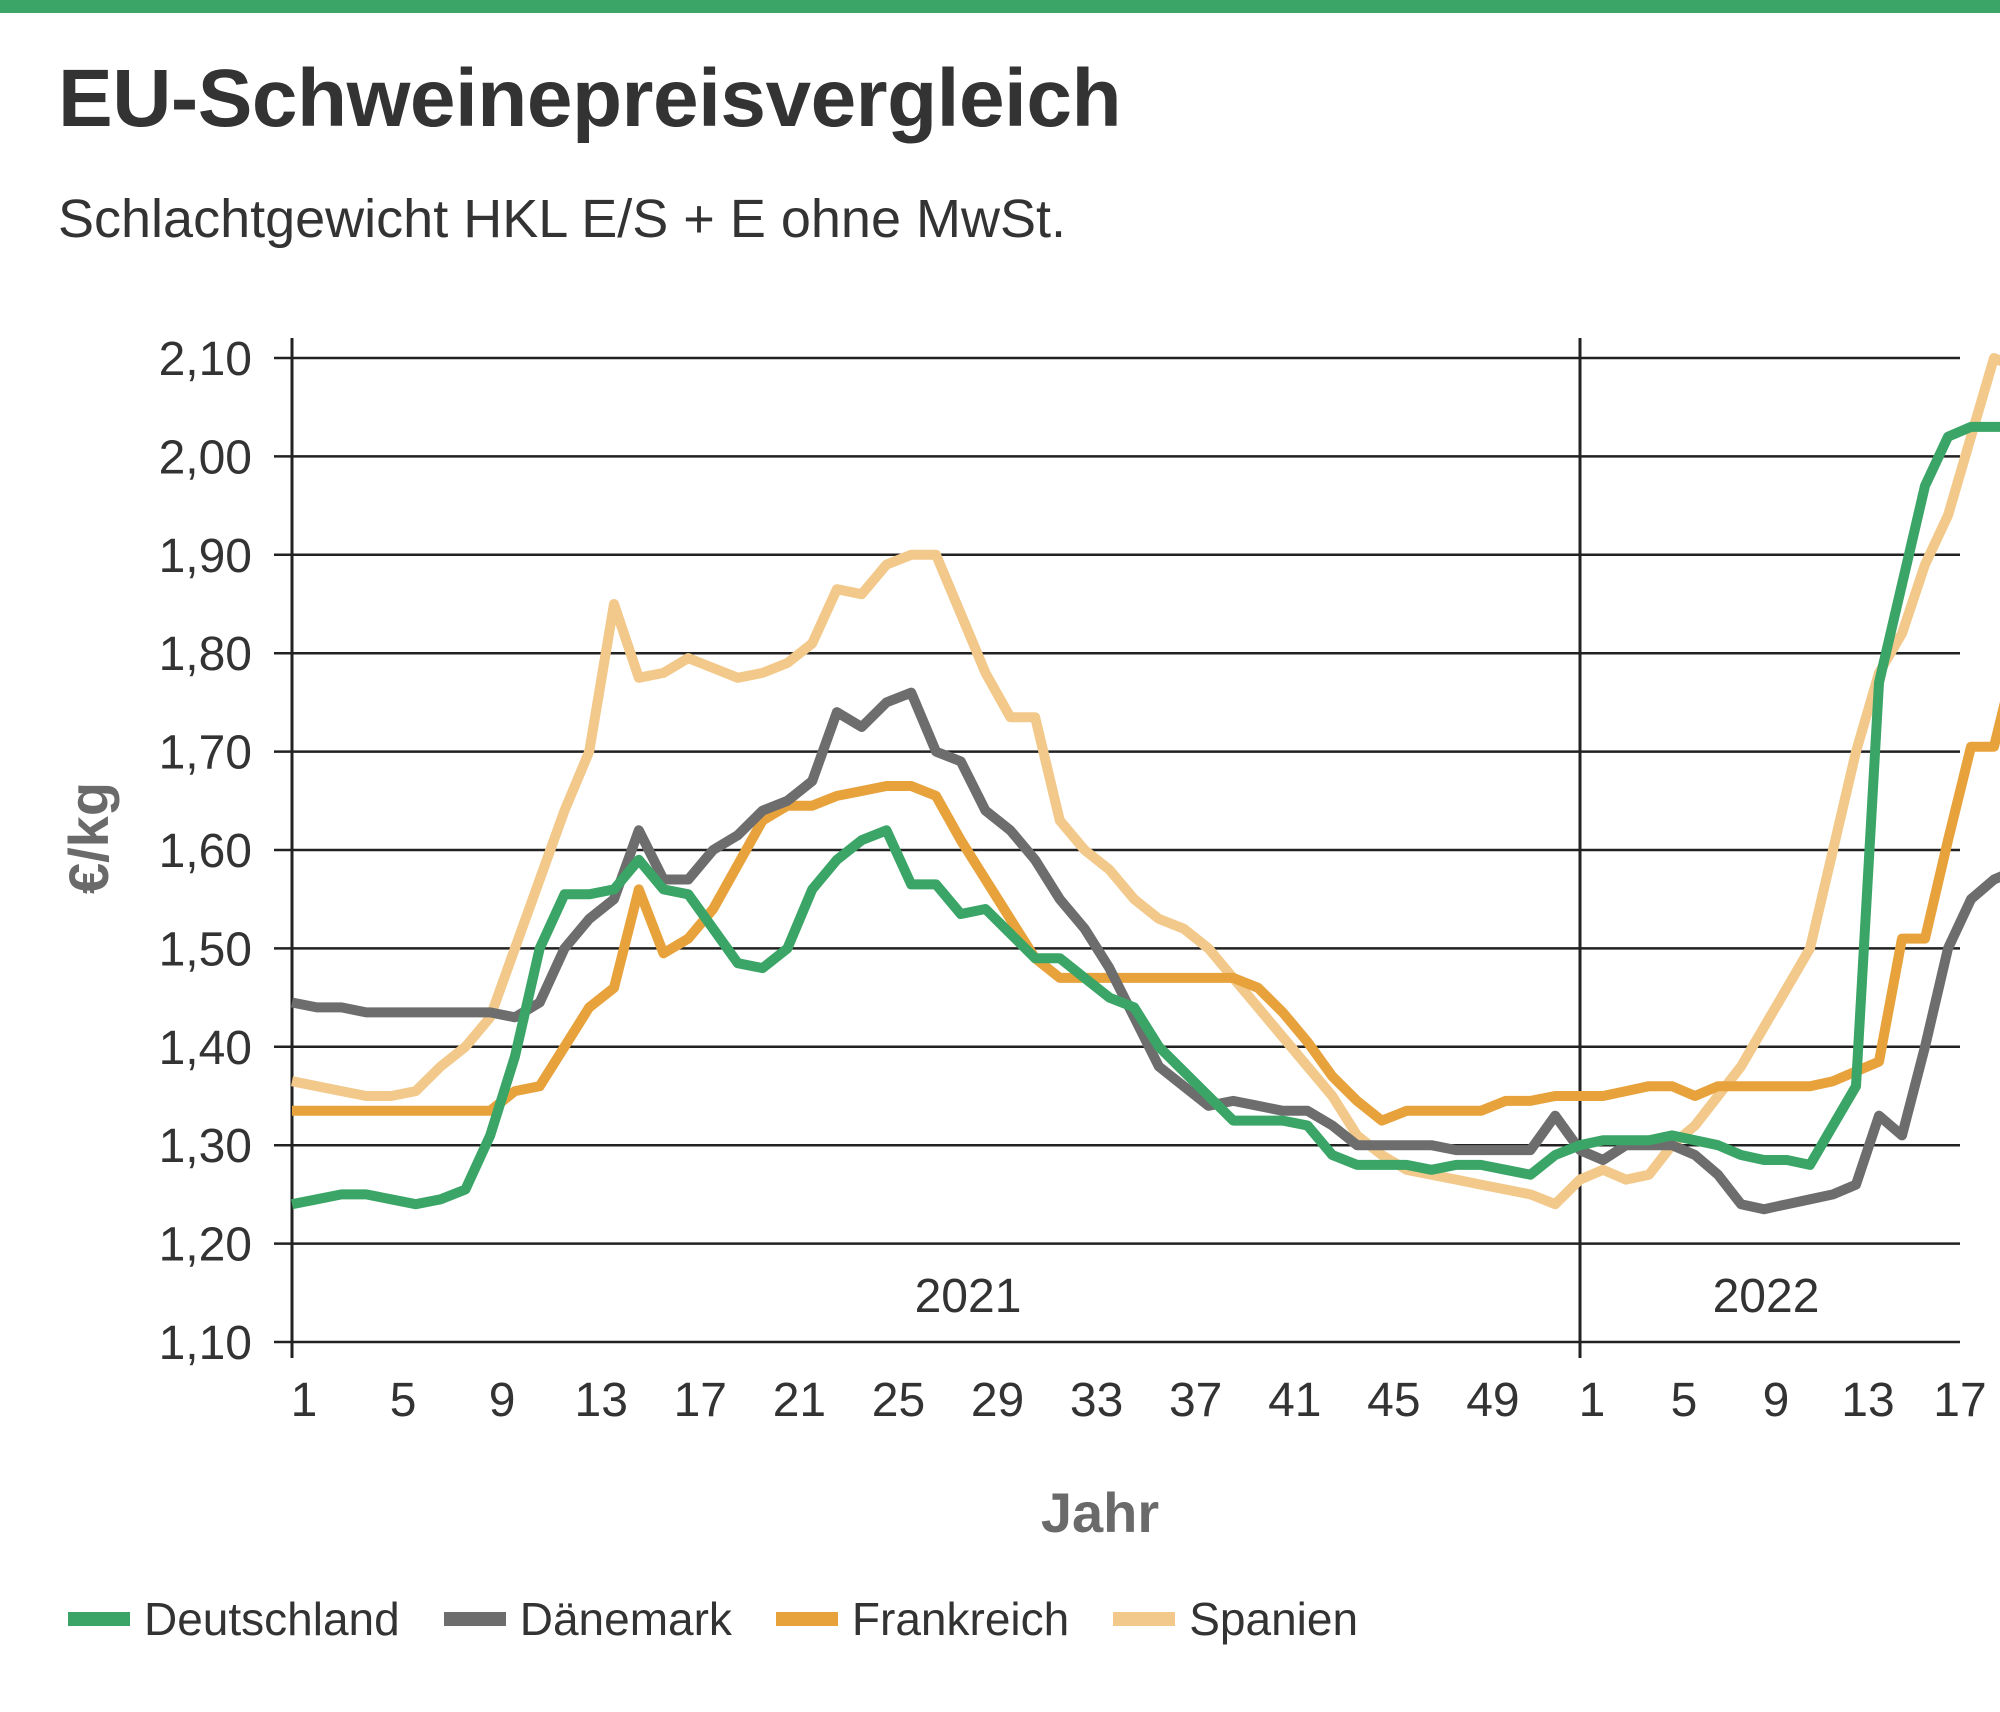  What do you see at coordinates (205, 1245) in the screenshot?
I see `y-tick-label: 1,20` at bounding box center [205, 1245].